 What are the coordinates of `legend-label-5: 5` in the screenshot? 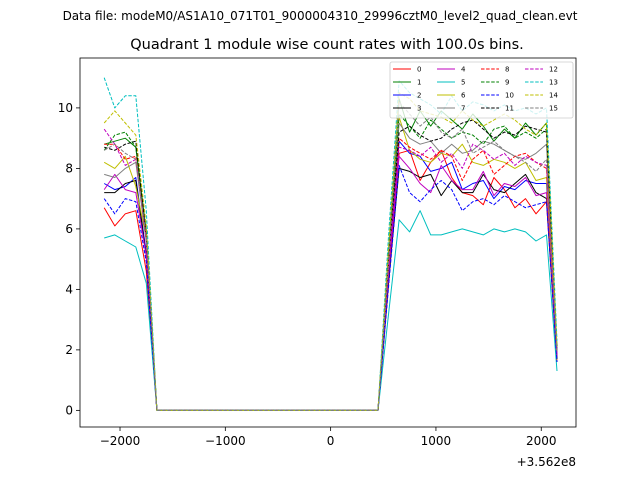 It's located at (463, 83).